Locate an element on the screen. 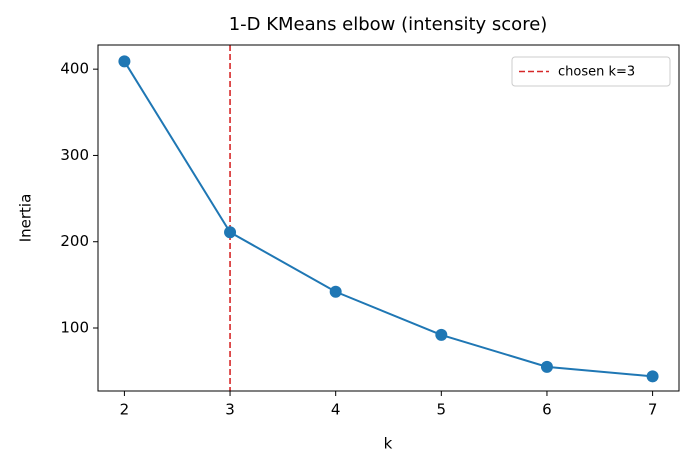  x-tick-label: 4 is located at coordinates (336, 410).